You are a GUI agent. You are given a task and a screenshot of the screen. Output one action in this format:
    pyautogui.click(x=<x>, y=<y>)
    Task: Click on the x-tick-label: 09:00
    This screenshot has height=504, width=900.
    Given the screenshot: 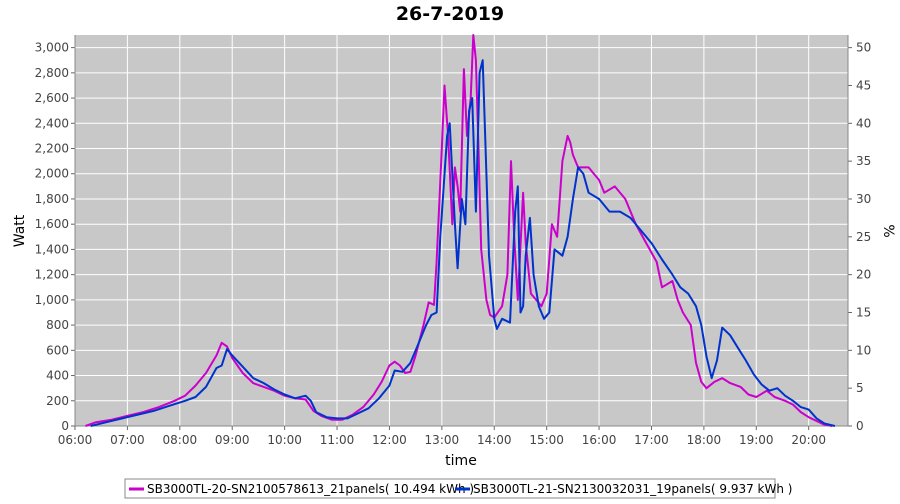 What is the action you would take?
    pyautogui.click(x=232, y=440)
    